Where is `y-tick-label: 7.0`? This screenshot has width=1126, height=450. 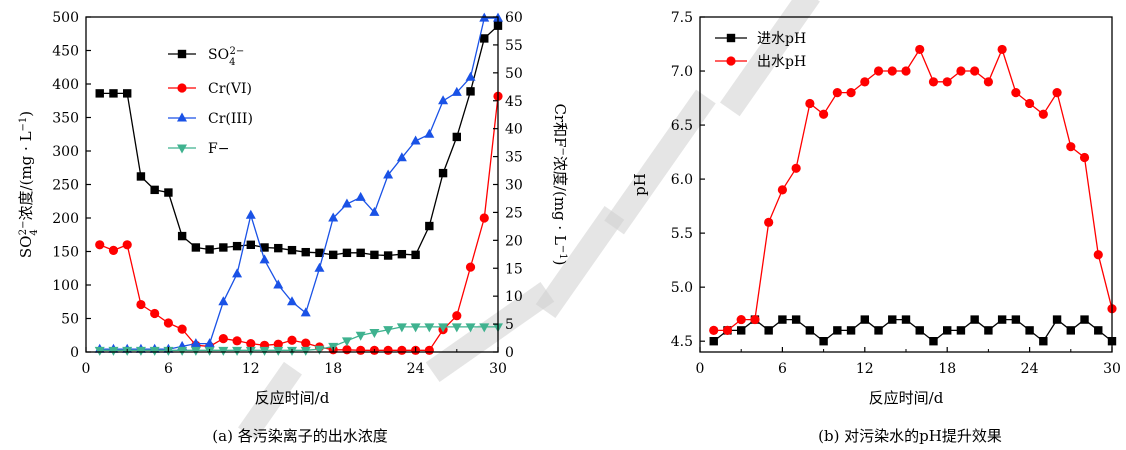 y-tick-label: 7.0 is located at coordinates (682, 72).